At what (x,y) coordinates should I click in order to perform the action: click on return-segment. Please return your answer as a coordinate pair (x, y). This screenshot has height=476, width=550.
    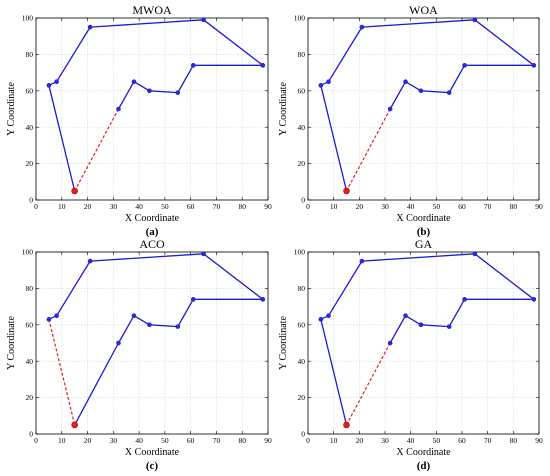
    Looking at the image, I should click on (62, 372).